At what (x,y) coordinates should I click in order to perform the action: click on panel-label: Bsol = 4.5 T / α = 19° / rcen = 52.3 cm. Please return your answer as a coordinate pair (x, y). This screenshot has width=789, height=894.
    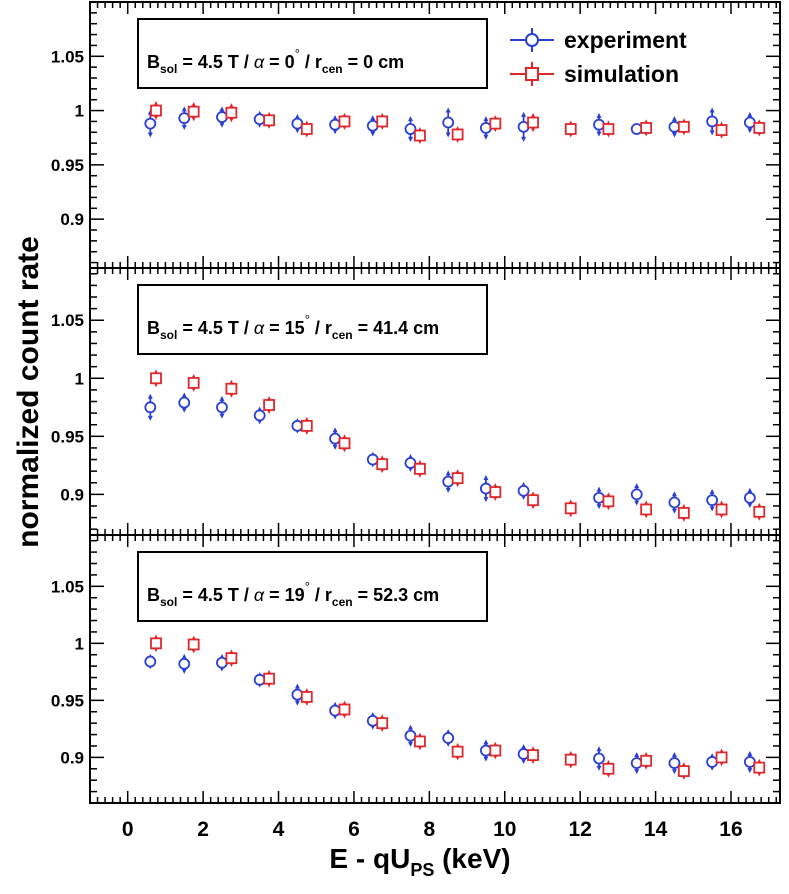
    Looking at the image, I should click on (293, 594).